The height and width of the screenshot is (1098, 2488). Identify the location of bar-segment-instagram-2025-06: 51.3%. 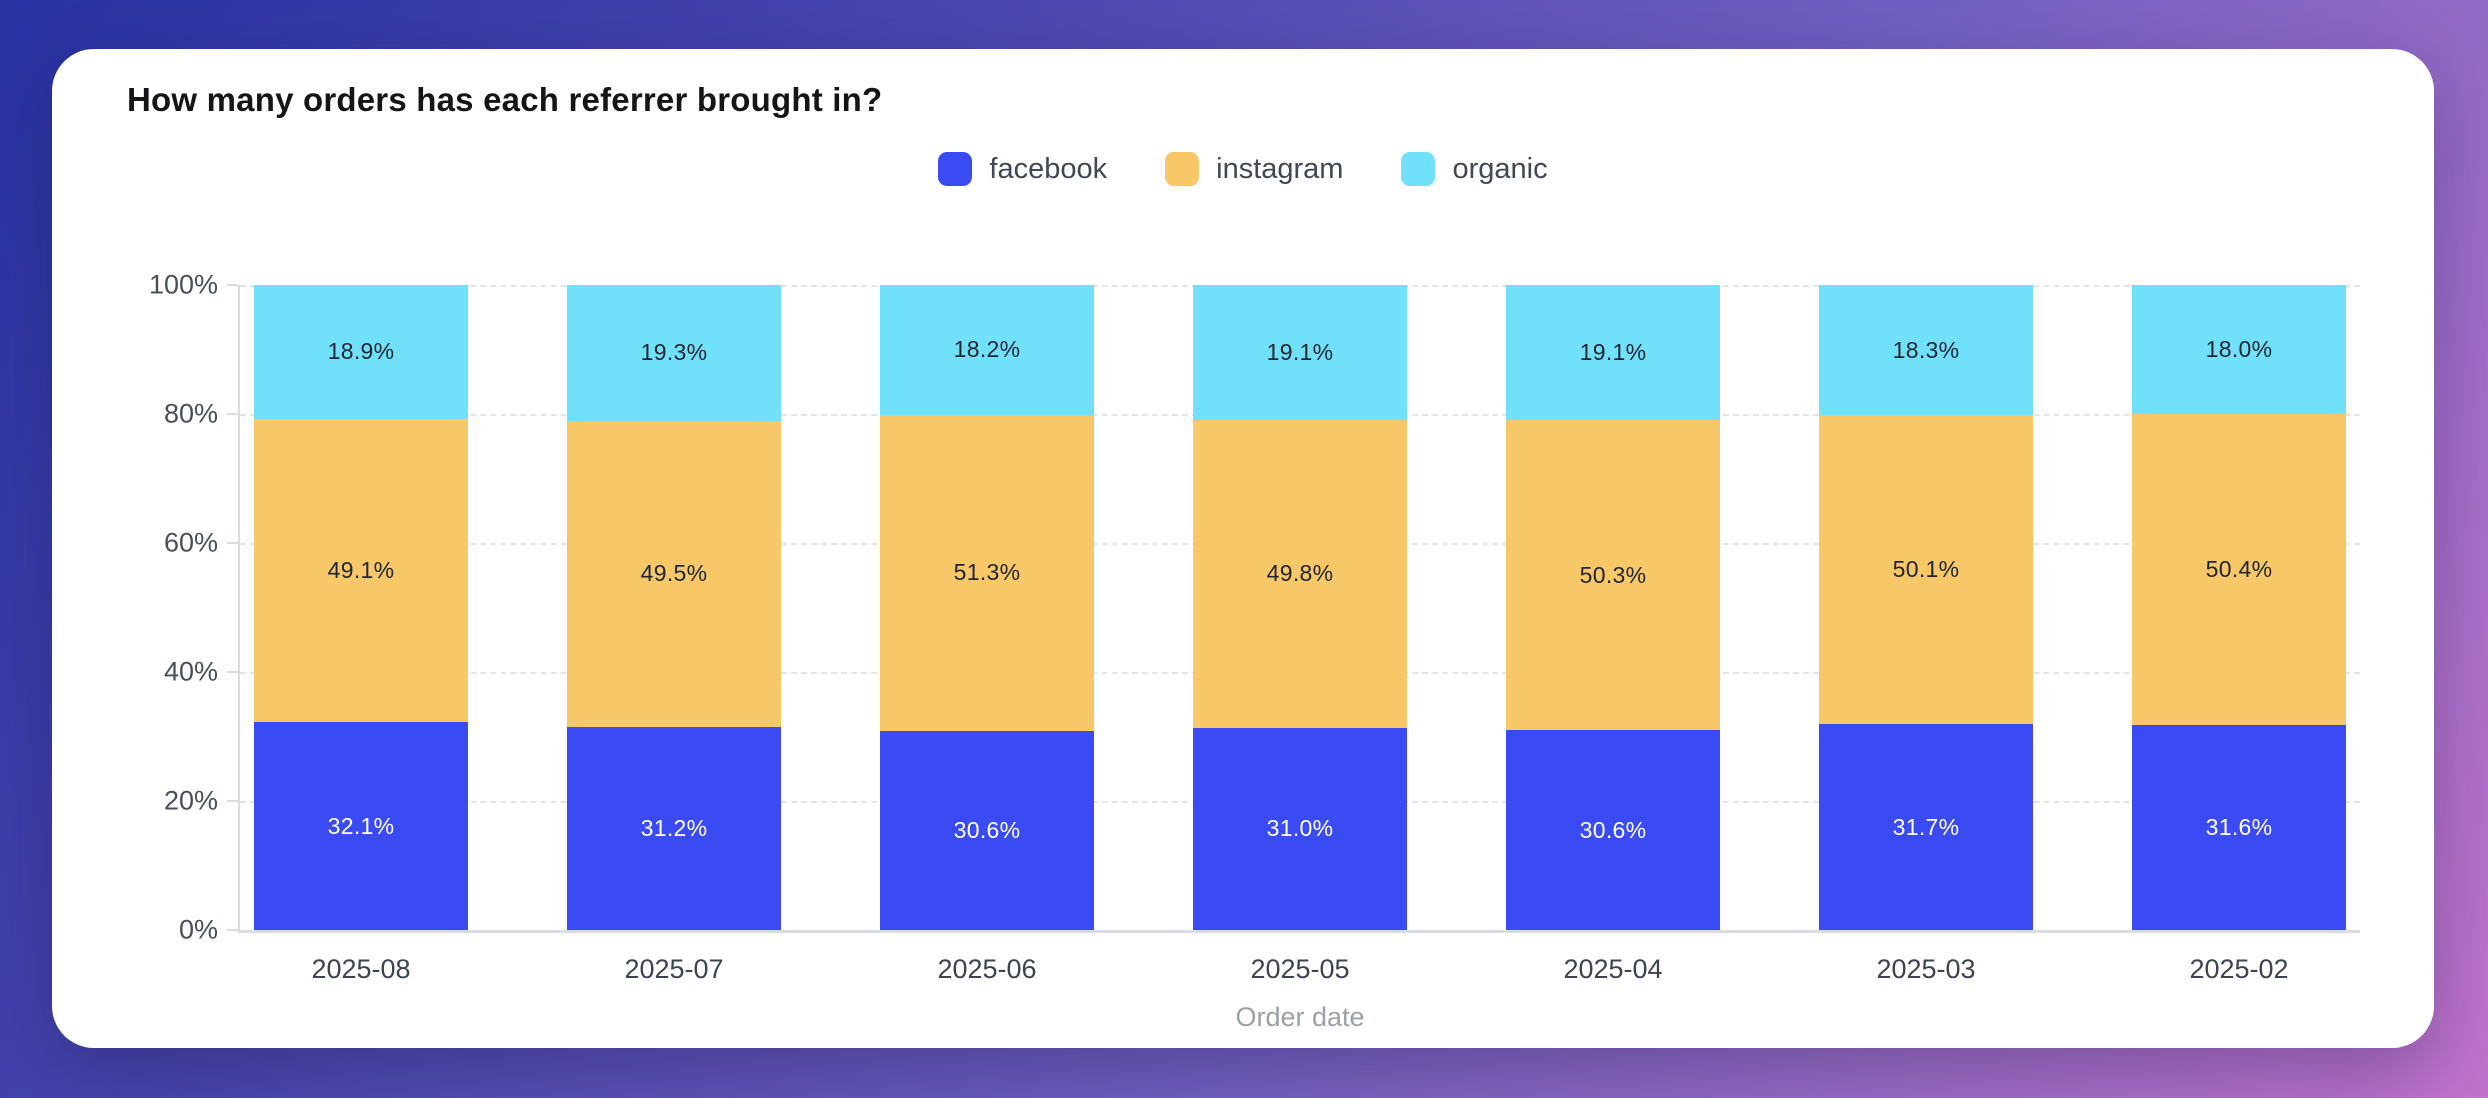
(987, 572).